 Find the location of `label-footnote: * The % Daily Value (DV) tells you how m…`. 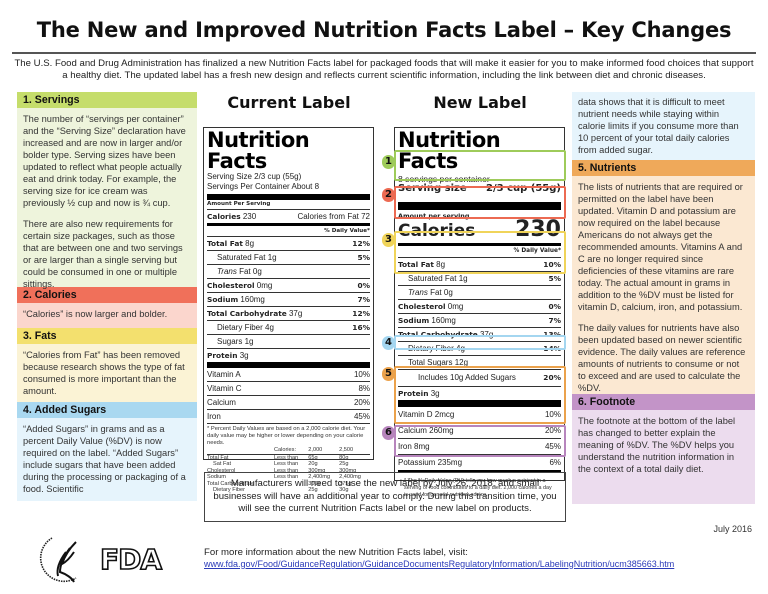

label-footnote: * The % Daily Value (DV) tells you how m… is located at coordinates (479, 484).